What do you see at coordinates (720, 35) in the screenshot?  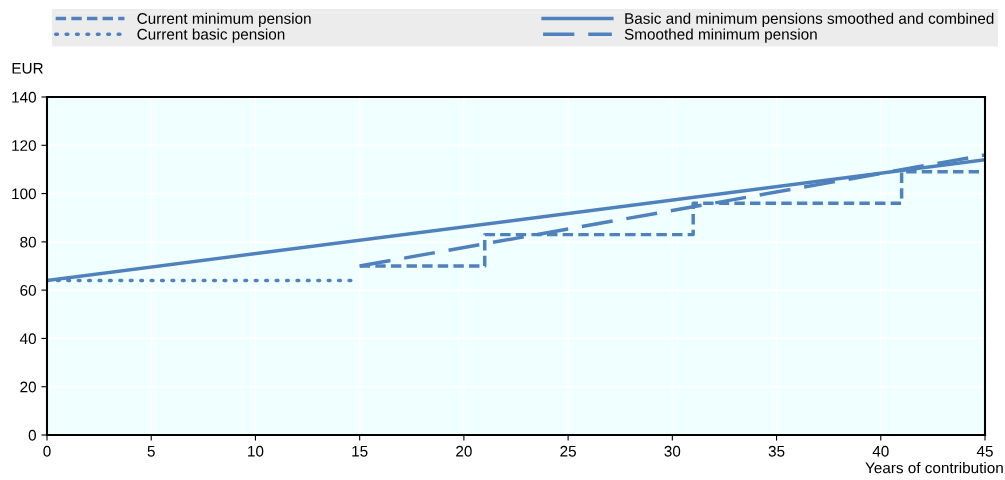 I see `legend-label: Smoothed minimum pension` at bounding box center [720, 35].